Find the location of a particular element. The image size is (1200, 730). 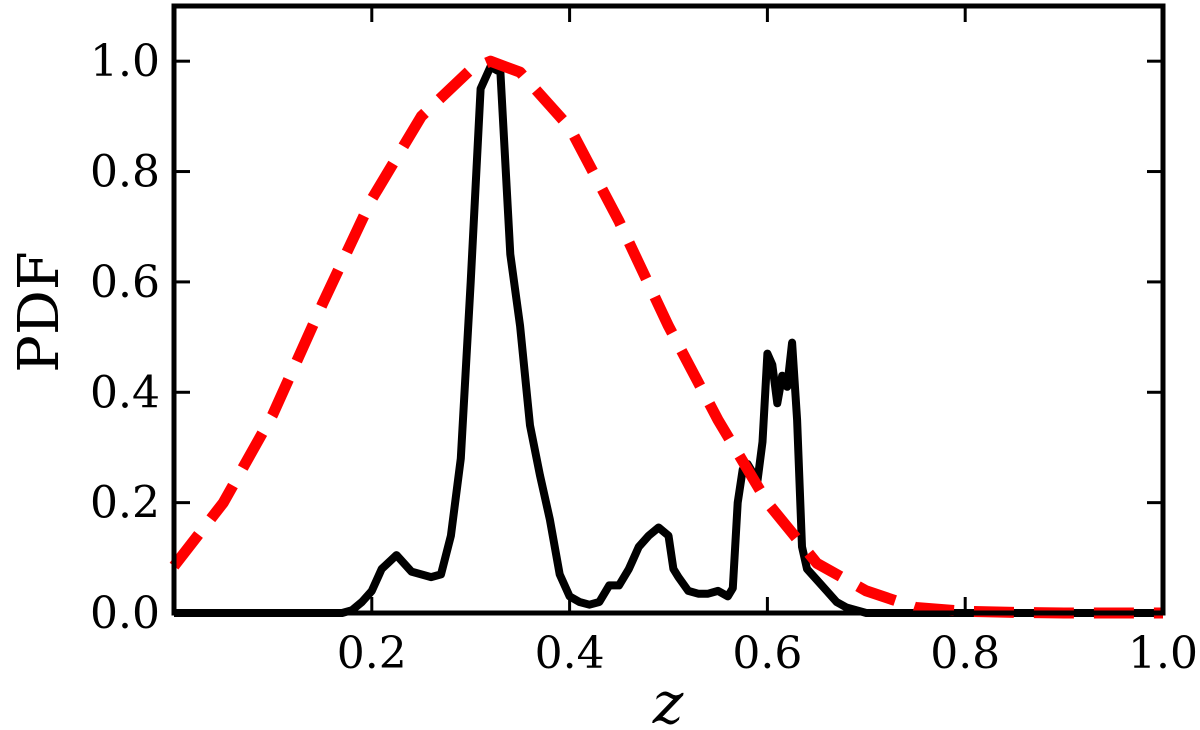

y-tick-label: 0.8 is located at coordinates (125, 172).